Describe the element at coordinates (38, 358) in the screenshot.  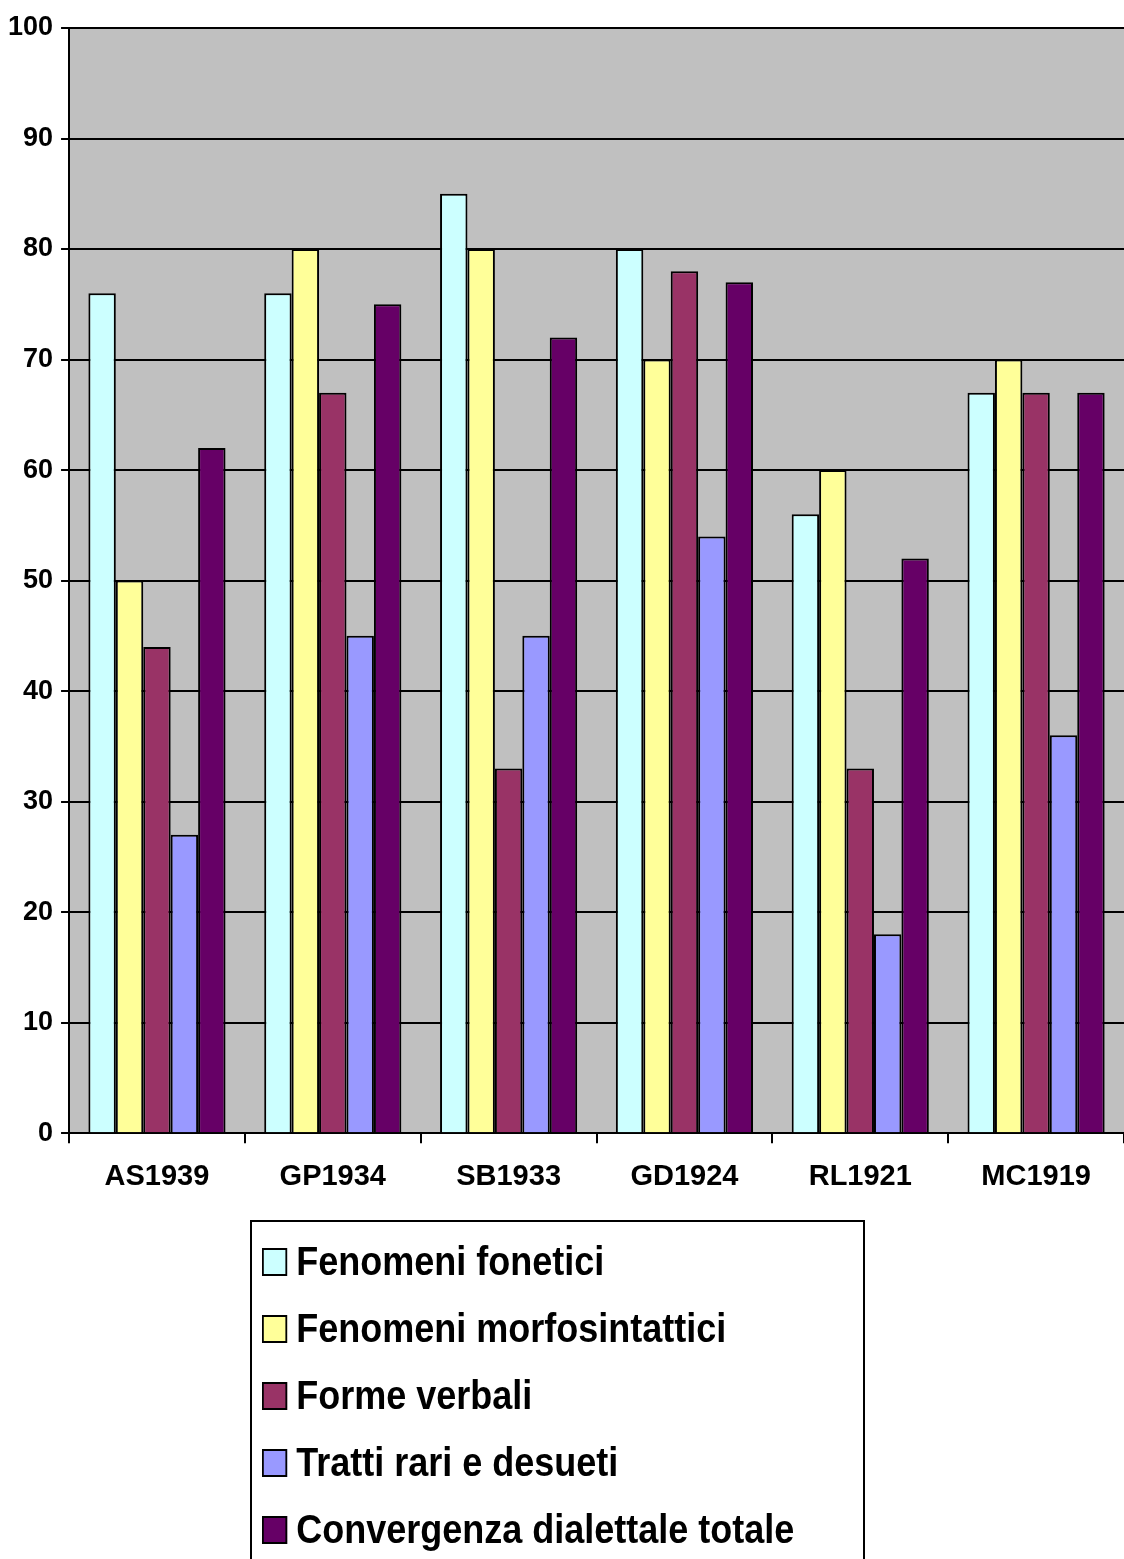
I see `y-tick-label: 70` at that location.